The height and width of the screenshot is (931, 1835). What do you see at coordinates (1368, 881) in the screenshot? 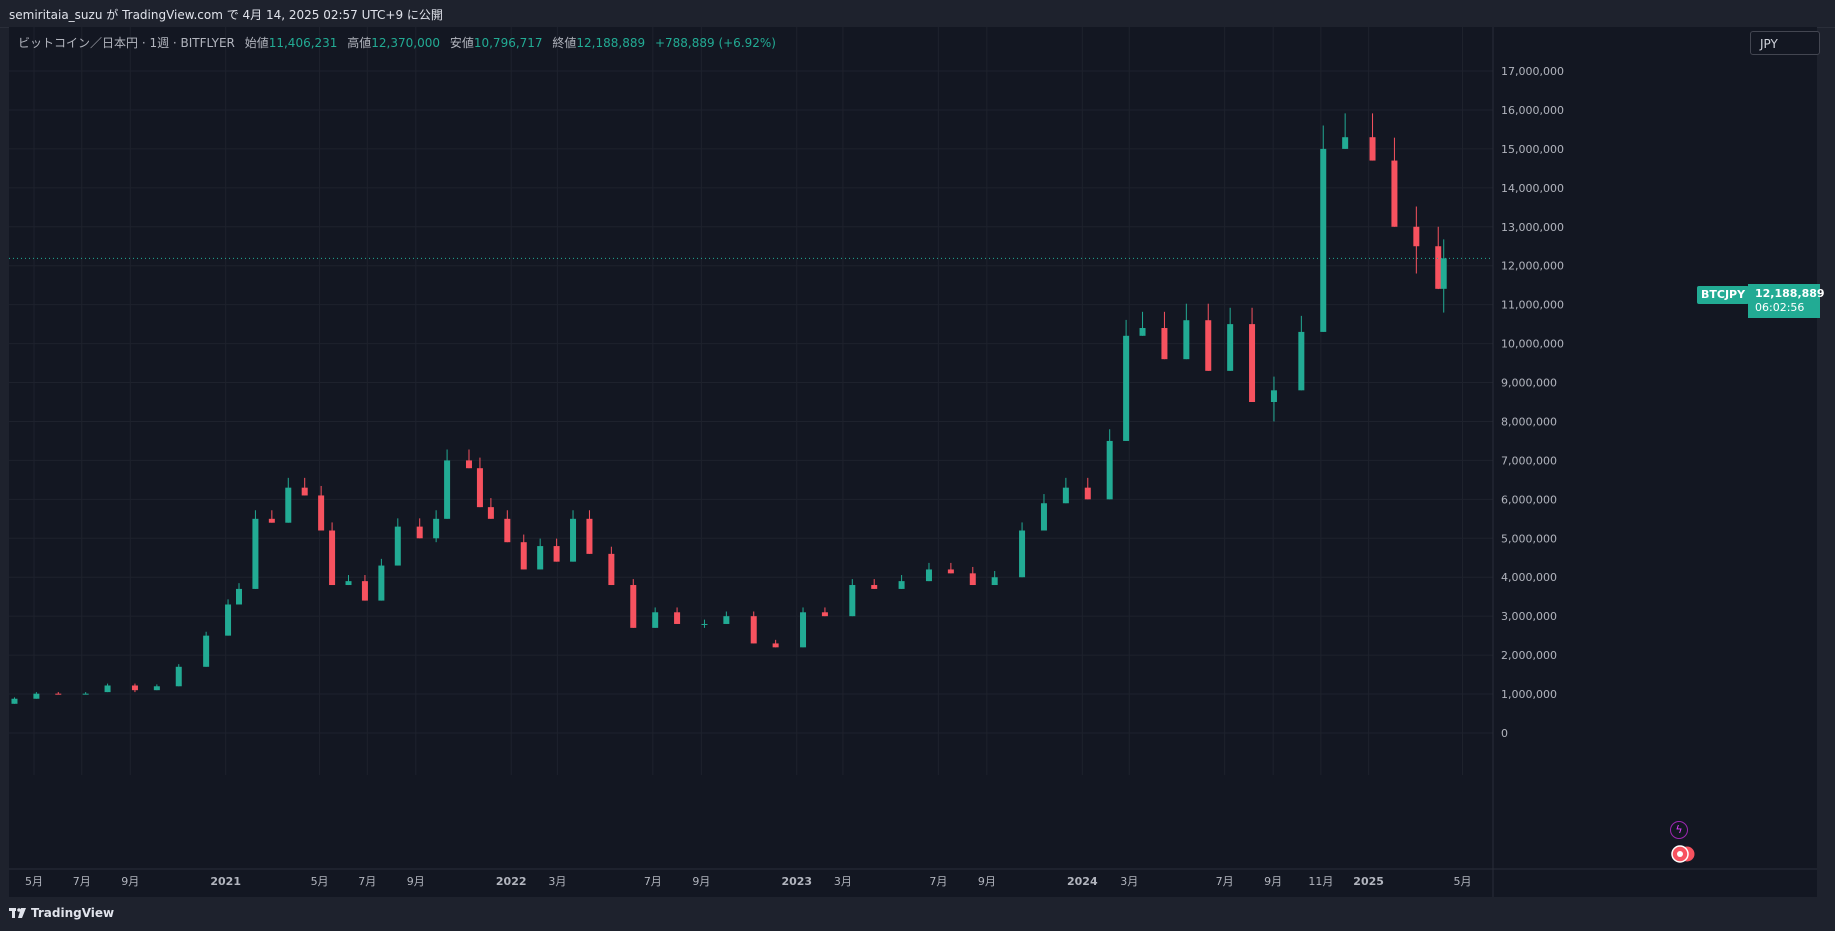
I see `x-tick-label: 2025` at bounding box center [1368, 881].